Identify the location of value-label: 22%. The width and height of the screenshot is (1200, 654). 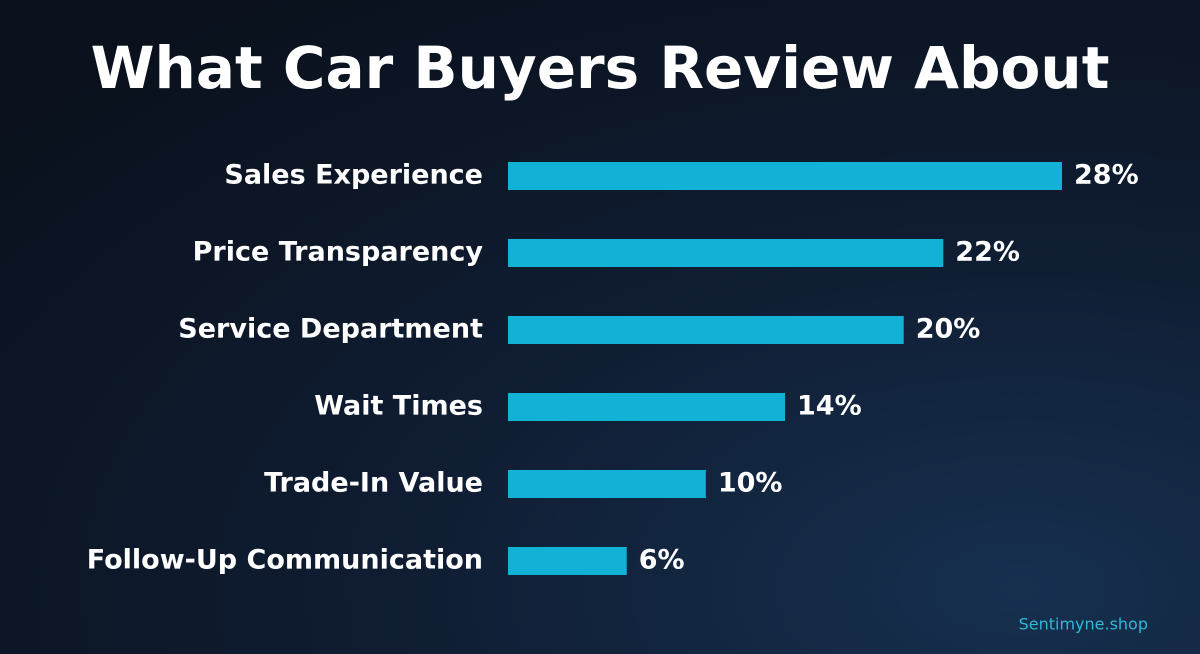
(987, 252).